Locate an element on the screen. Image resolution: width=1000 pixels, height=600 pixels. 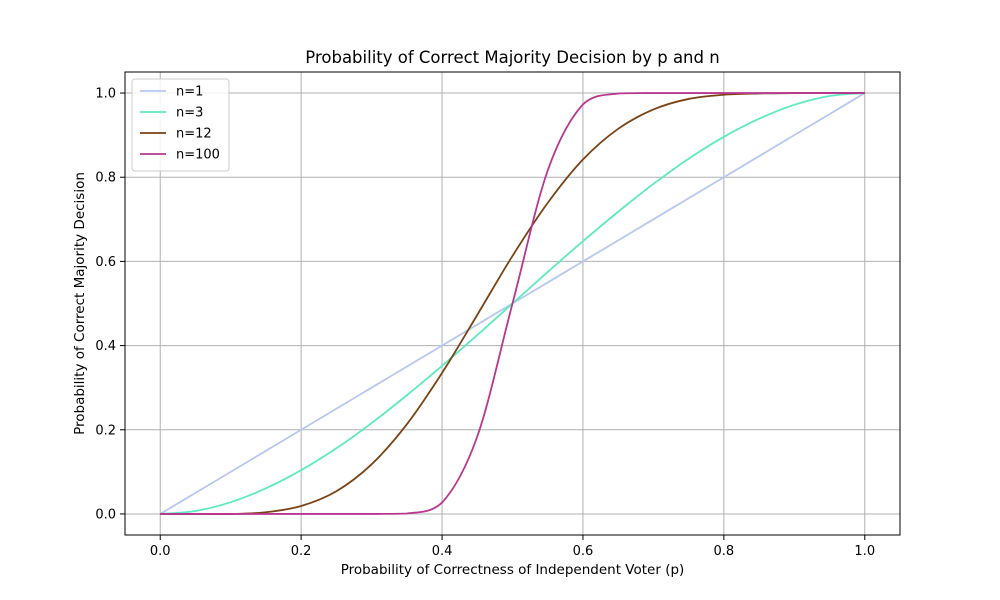
x-tick-label: 0.8 is located at coordinates (724, 551).